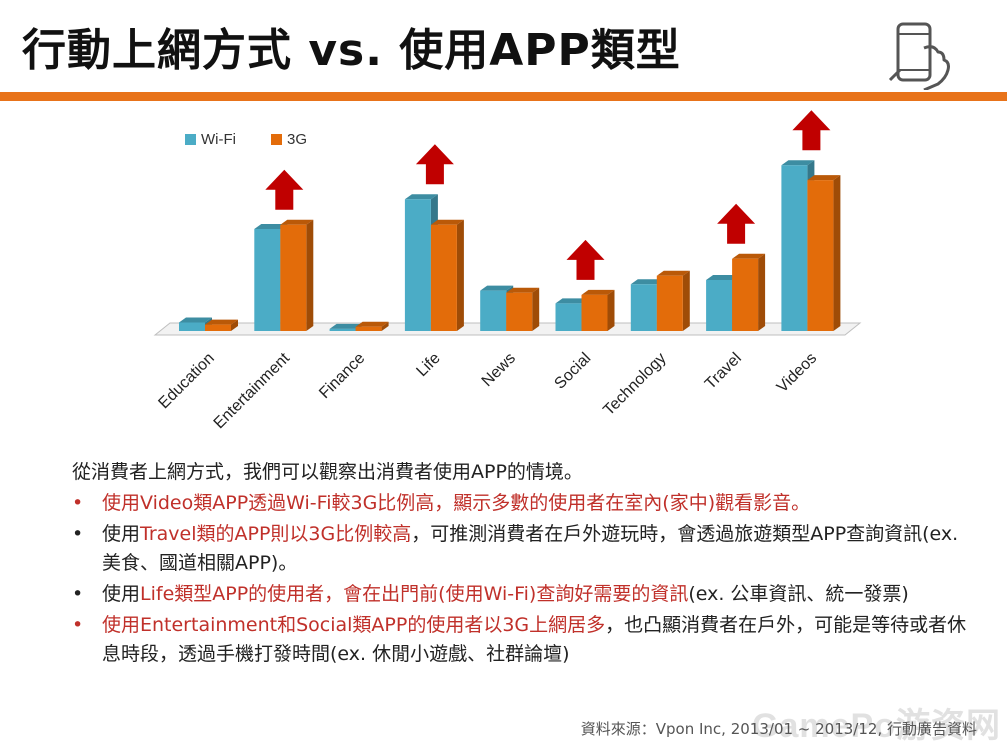 Image resolution: width=1007 pixels, height=755 pixels. I want to click on slide-title: 行動上網方式 vs. 使用APP類型, so click(351, 50).